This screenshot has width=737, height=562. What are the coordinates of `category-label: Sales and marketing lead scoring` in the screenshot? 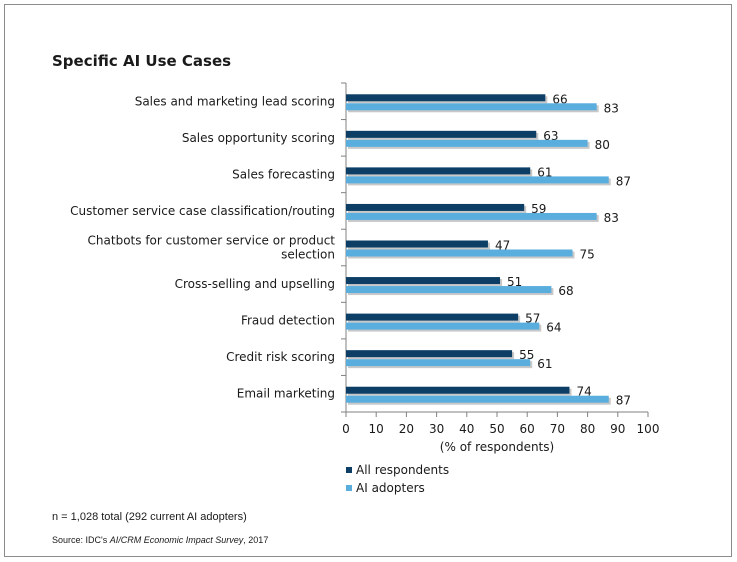 It's located at (235, 101).